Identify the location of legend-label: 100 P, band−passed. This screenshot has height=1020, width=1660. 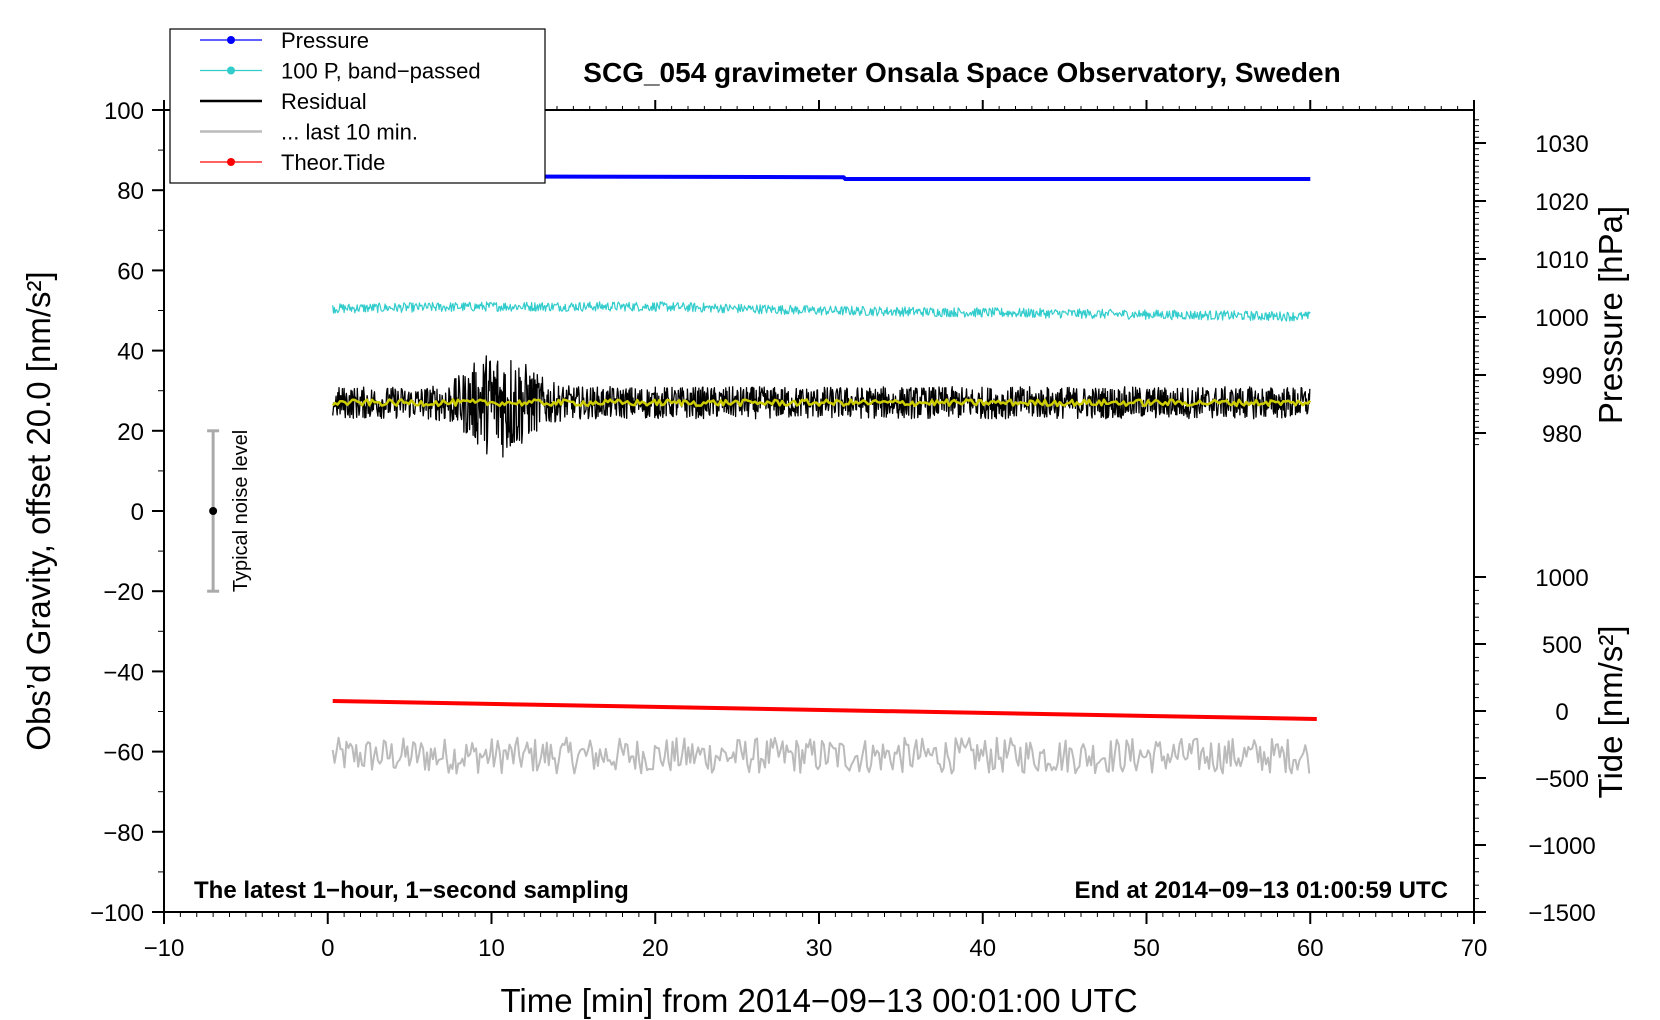
(381, 71).